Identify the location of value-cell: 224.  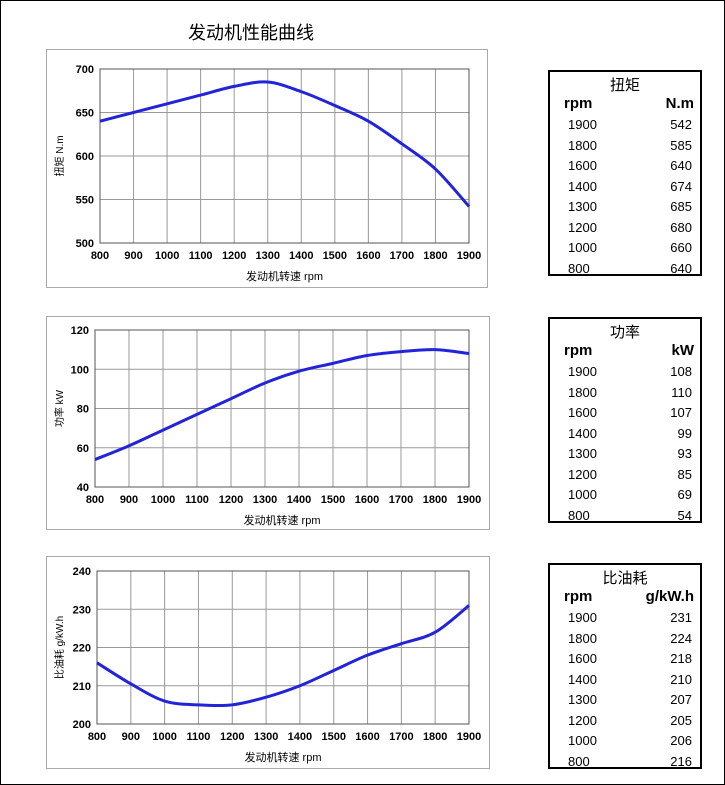
(681, 638).